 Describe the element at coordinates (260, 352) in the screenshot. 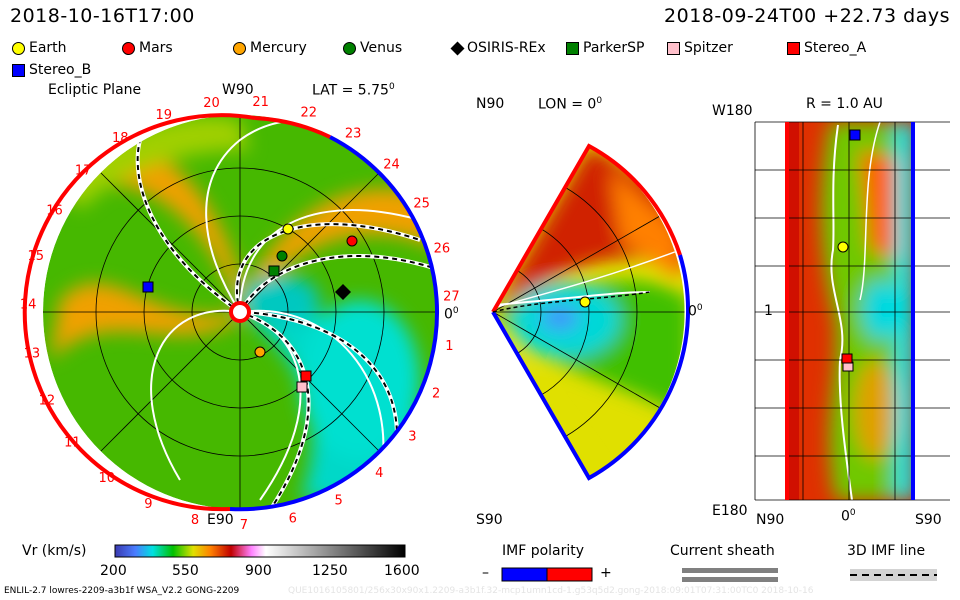

I see `mercury-marker` at that location.